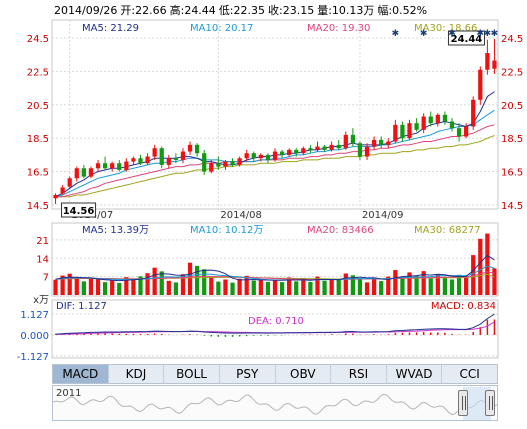 The width and height of the screenshot is (527, 429). What do you see at coordinates (38, 139) in the screenshot?
I see `price-axis-tick-left: 18.5` at bounding box center [38, 139].